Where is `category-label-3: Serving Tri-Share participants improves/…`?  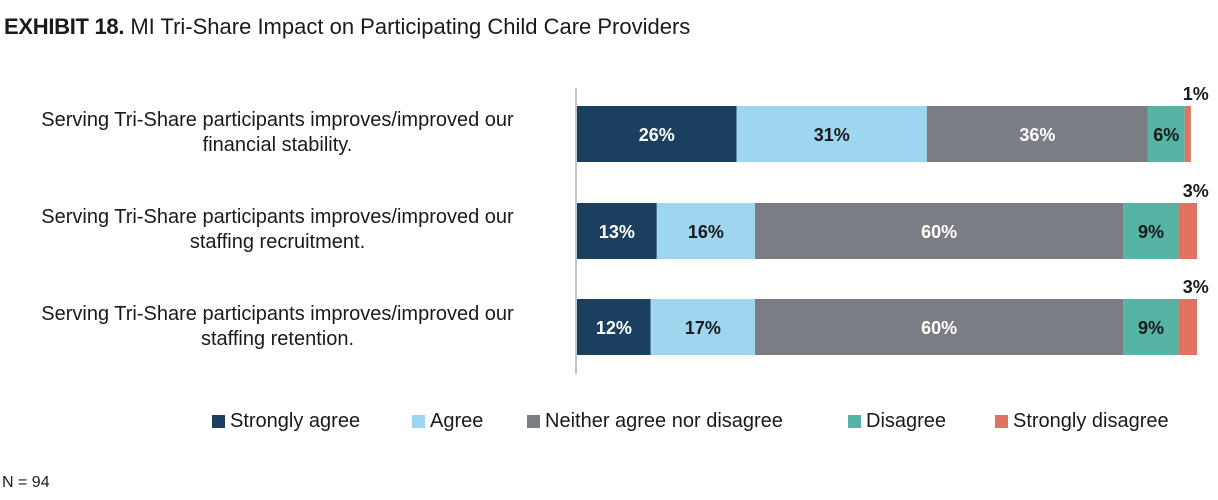 category-label-3: Serving Tri-Share participants improves/… is located at coordinates (277, 326).